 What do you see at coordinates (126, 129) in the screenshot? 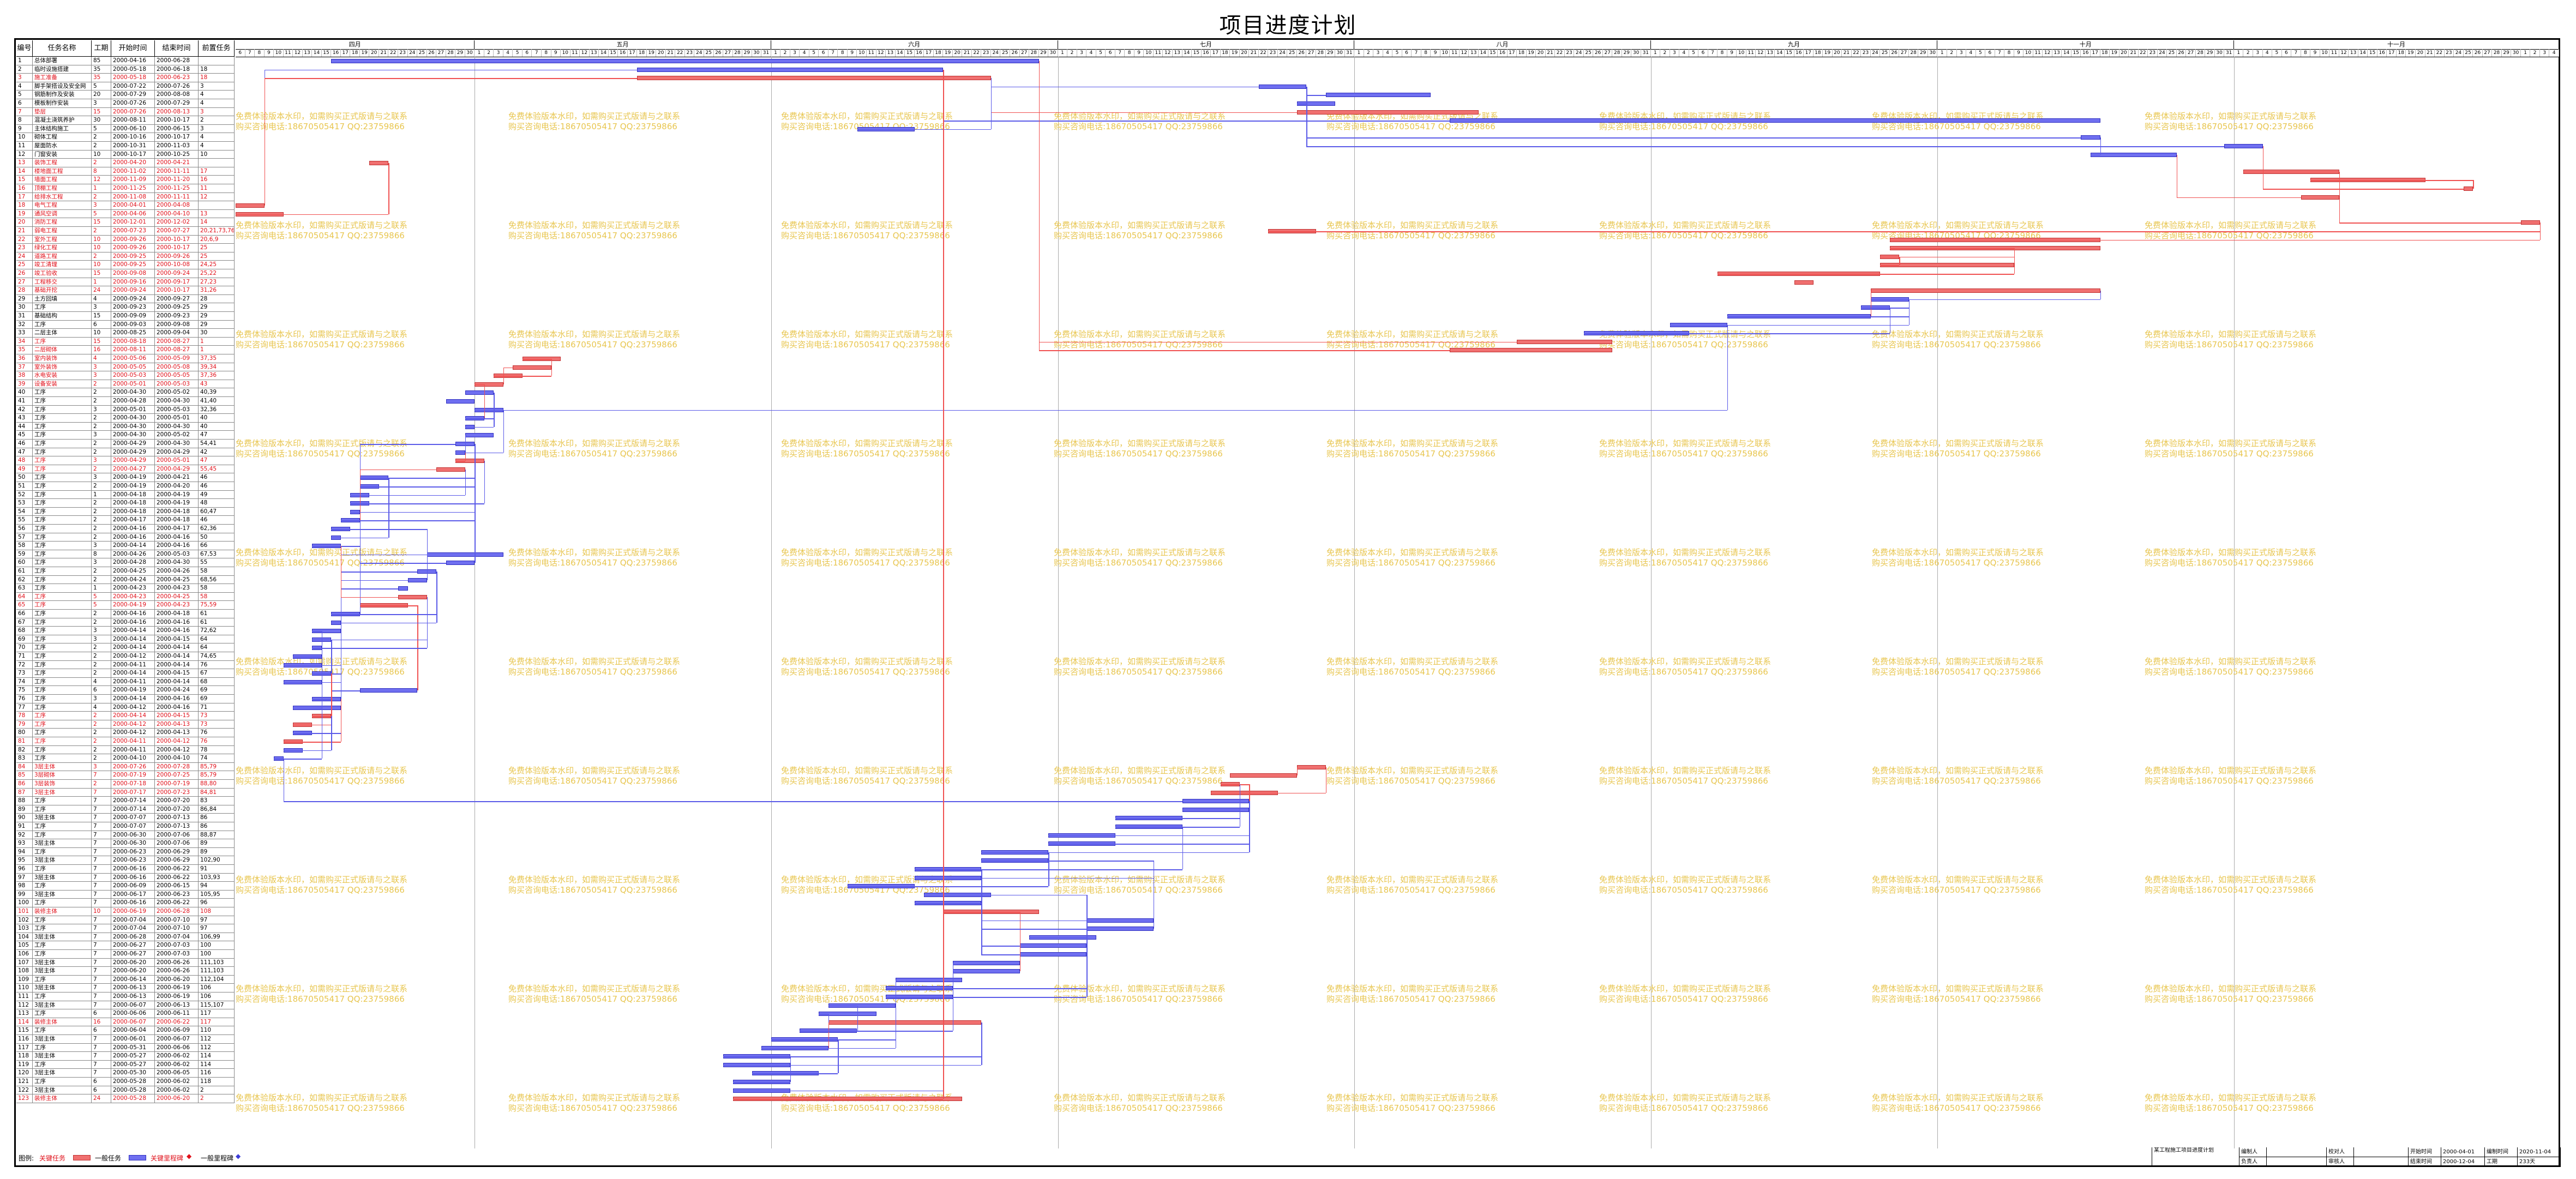
I see `table-row: 9 主体结构施工 5 2000-06-10 2000-06-15 3` at bounding box center [126, 129].